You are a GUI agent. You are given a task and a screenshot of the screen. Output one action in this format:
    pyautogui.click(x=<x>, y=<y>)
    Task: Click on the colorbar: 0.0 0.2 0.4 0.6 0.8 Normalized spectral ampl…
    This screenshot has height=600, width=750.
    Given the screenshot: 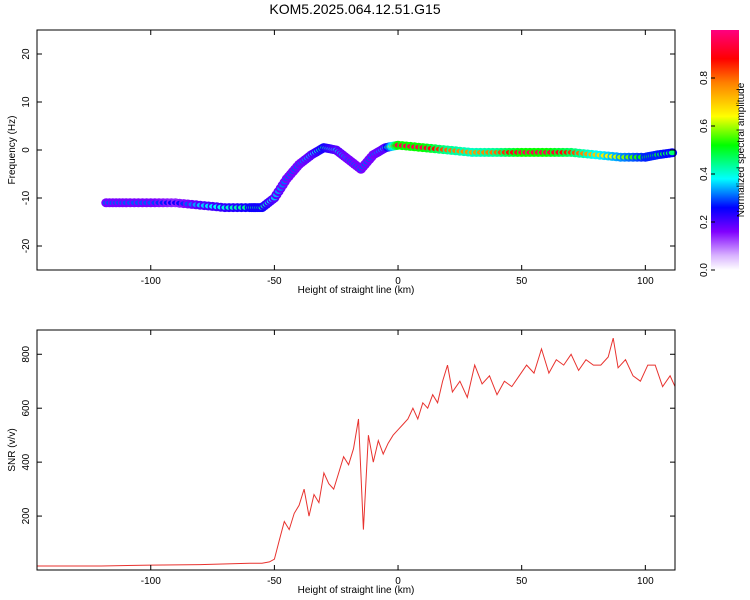 What is the action you would take?
    pyautogui.click(x=723, y=153)
    